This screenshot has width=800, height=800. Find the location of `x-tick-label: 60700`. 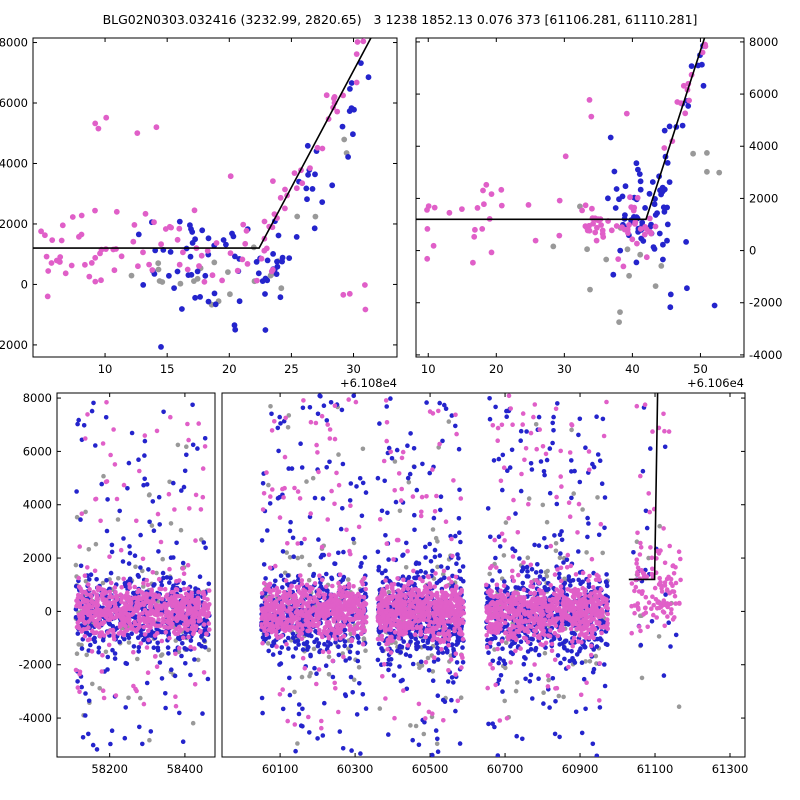

x-tick-label: 60700 is located at coordinates (505, 769).